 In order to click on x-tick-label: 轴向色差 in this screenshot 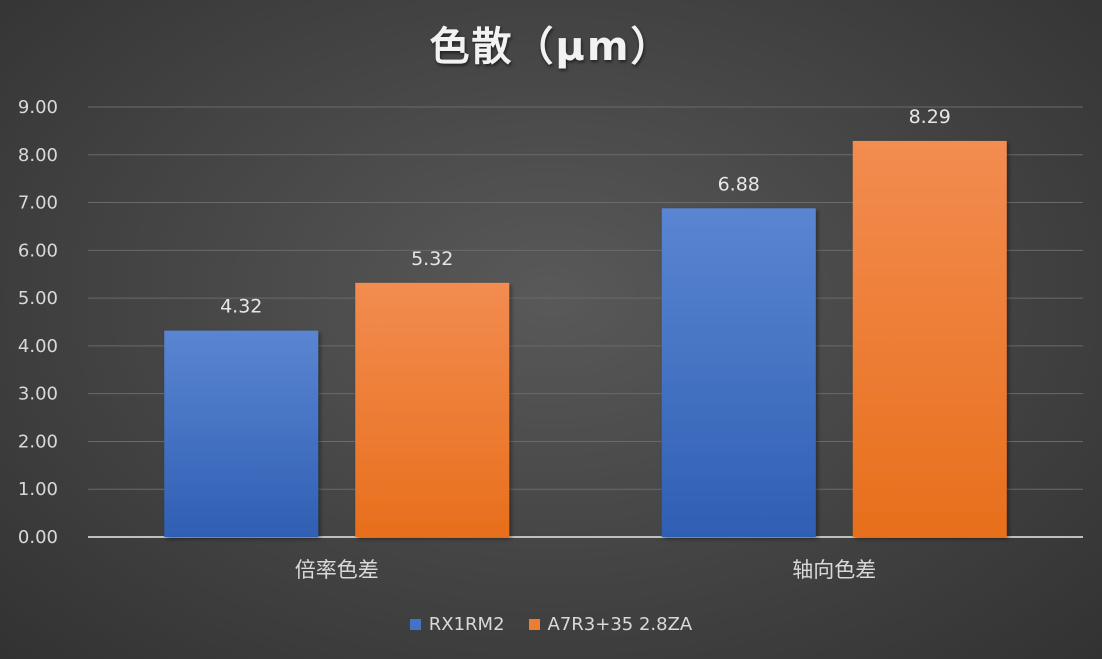, I will do `click(834, 570)`.